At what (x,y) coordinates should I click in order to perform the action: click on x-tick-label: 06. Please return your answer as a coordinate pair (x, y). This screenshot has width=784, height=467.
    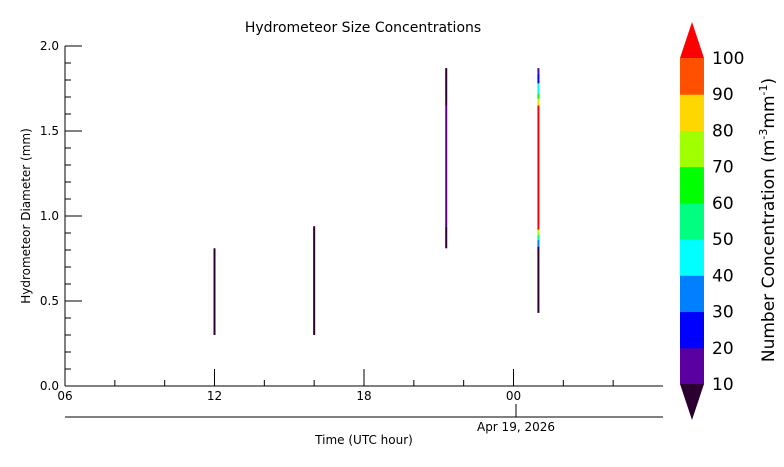
    Looking at the image, I should click on (64, 396).